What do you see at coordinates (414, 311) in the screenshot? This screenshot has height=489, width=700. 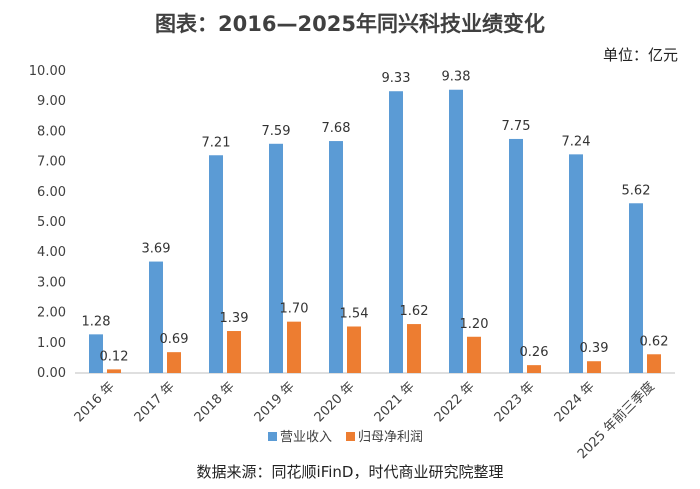 I see `net-profit-data-label: 1.62` at bounding box center [414, 311].